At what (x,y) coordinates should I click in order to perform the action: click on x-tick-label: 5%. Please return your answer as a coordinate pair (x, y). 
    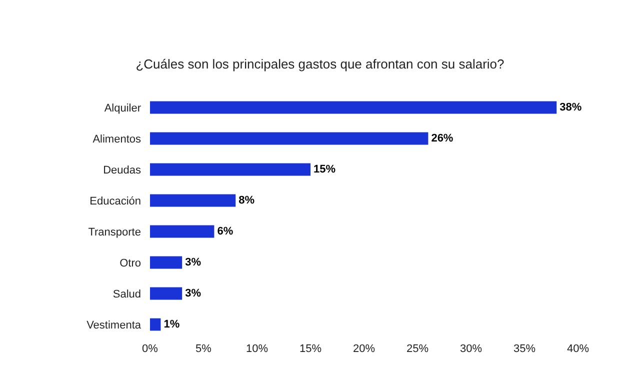
    Looking at the image, I should click on (204, 349).